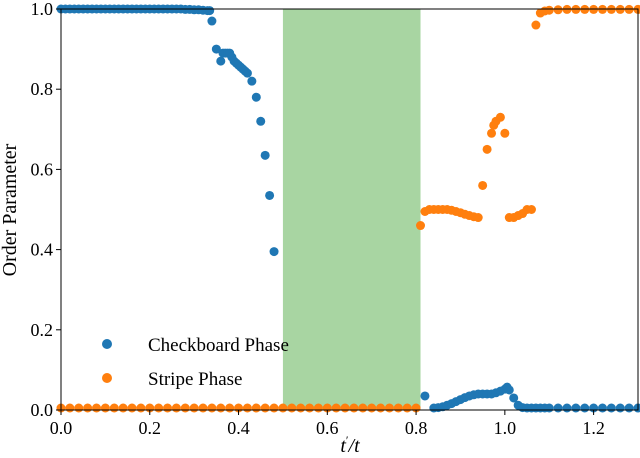 The height and width of the screenshot is (458, 640). Describe the element at coordinates (593, 428) in the screenshot. I see `x-tick-label: 1.2` at that location.